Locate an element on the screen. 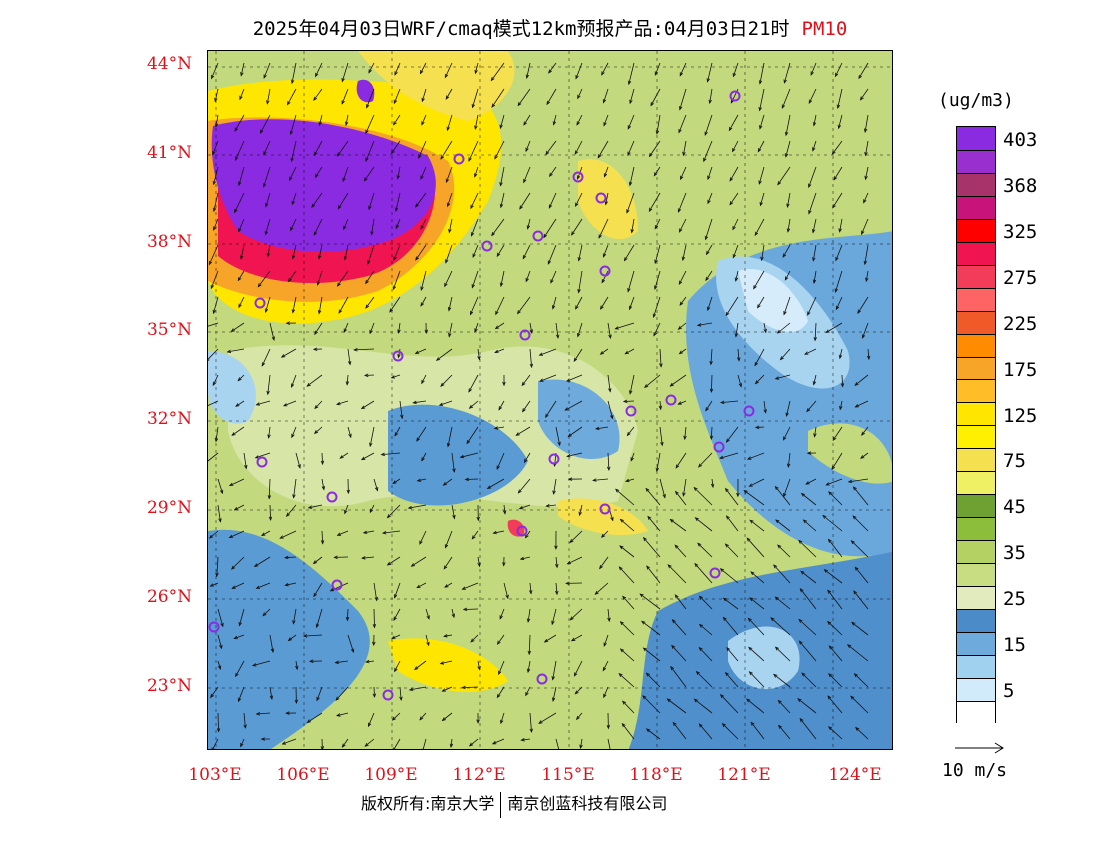 The width and height of the screenshot is (1100, 850). colorbar-tick-label: 275 is located at coordinates (1020, 277).